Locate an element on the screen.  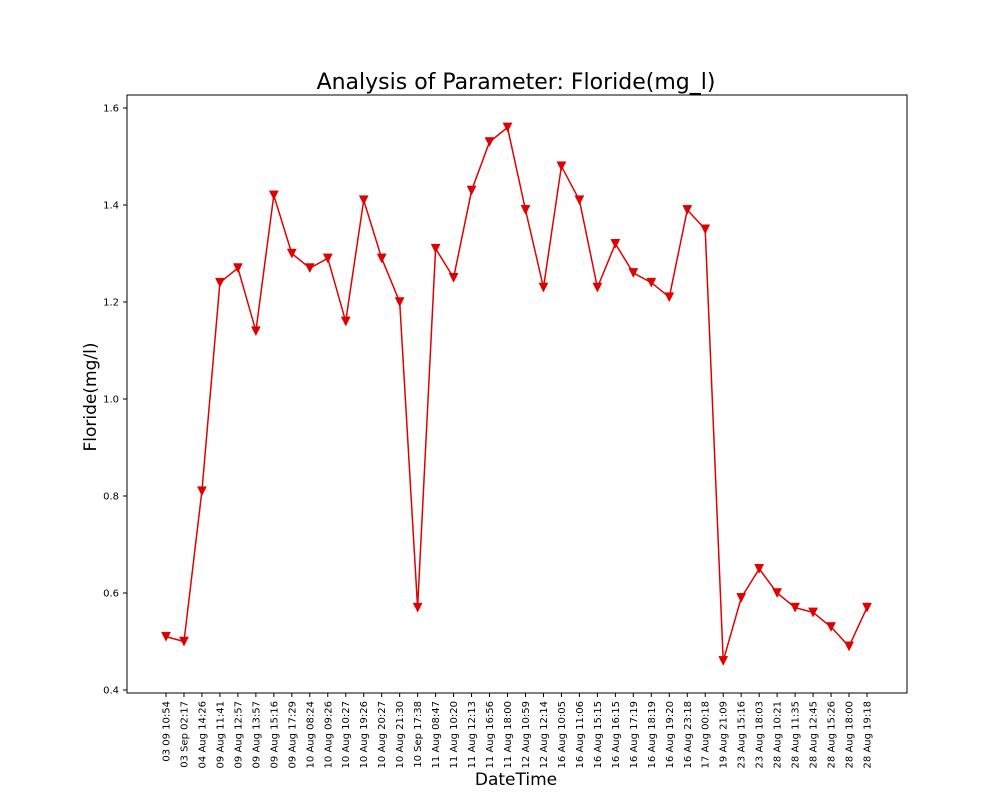
x-tick-label: 16 Aug 10:05 is located at coordinates (562, 734).